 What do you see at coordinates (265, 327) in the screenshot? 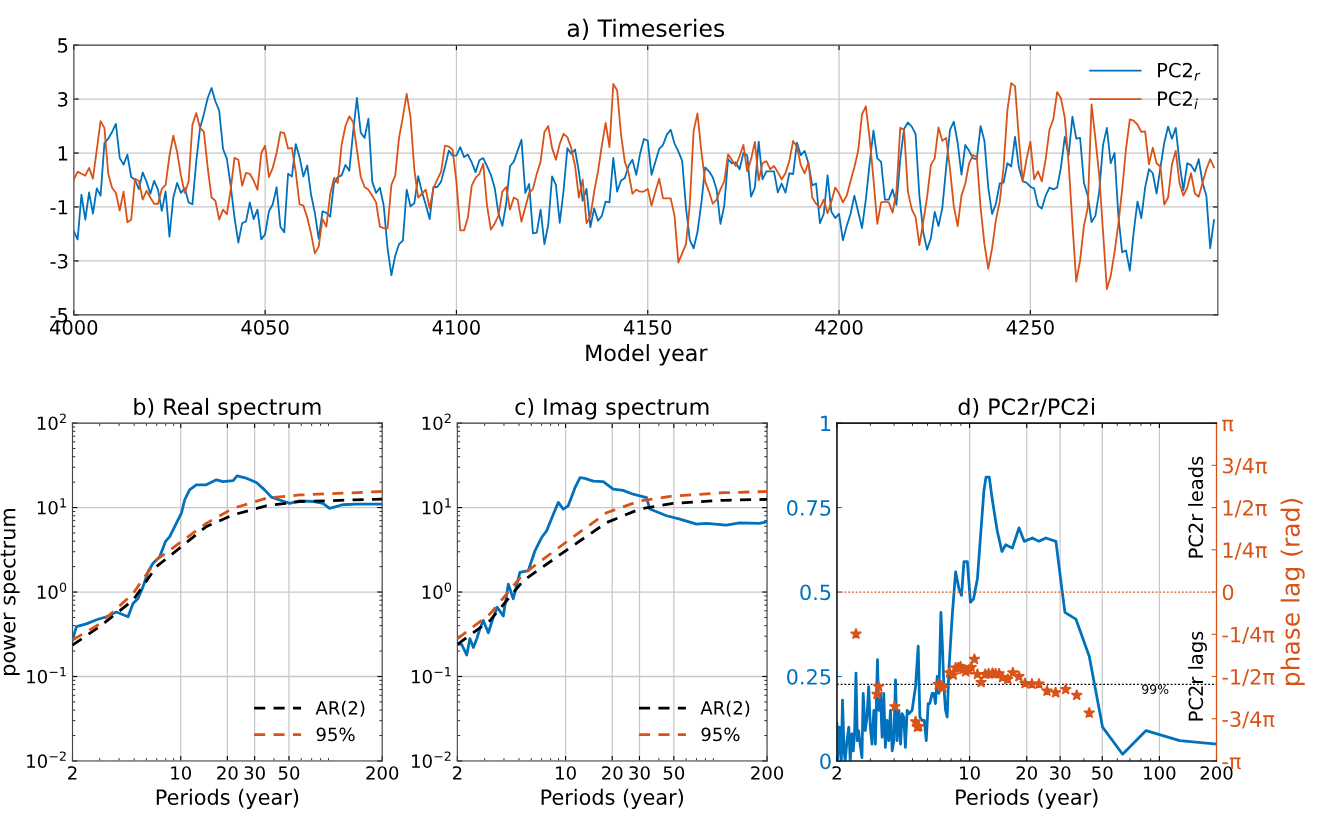
I see `x-tick-label: 4050` at bounding box center [265, 327].